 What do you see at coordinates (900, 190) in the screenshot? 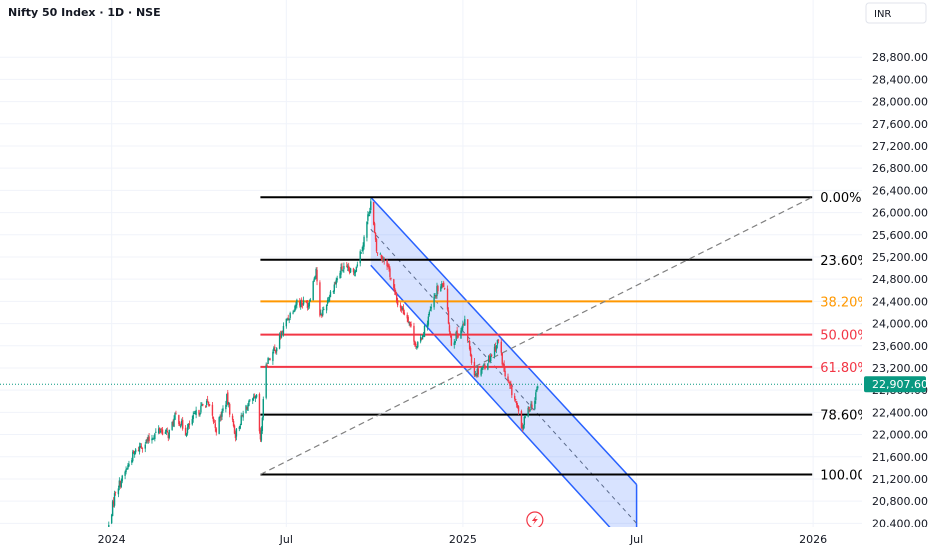
I see `price-tick-label: 26,400.00` at bounding box center [900, 190].